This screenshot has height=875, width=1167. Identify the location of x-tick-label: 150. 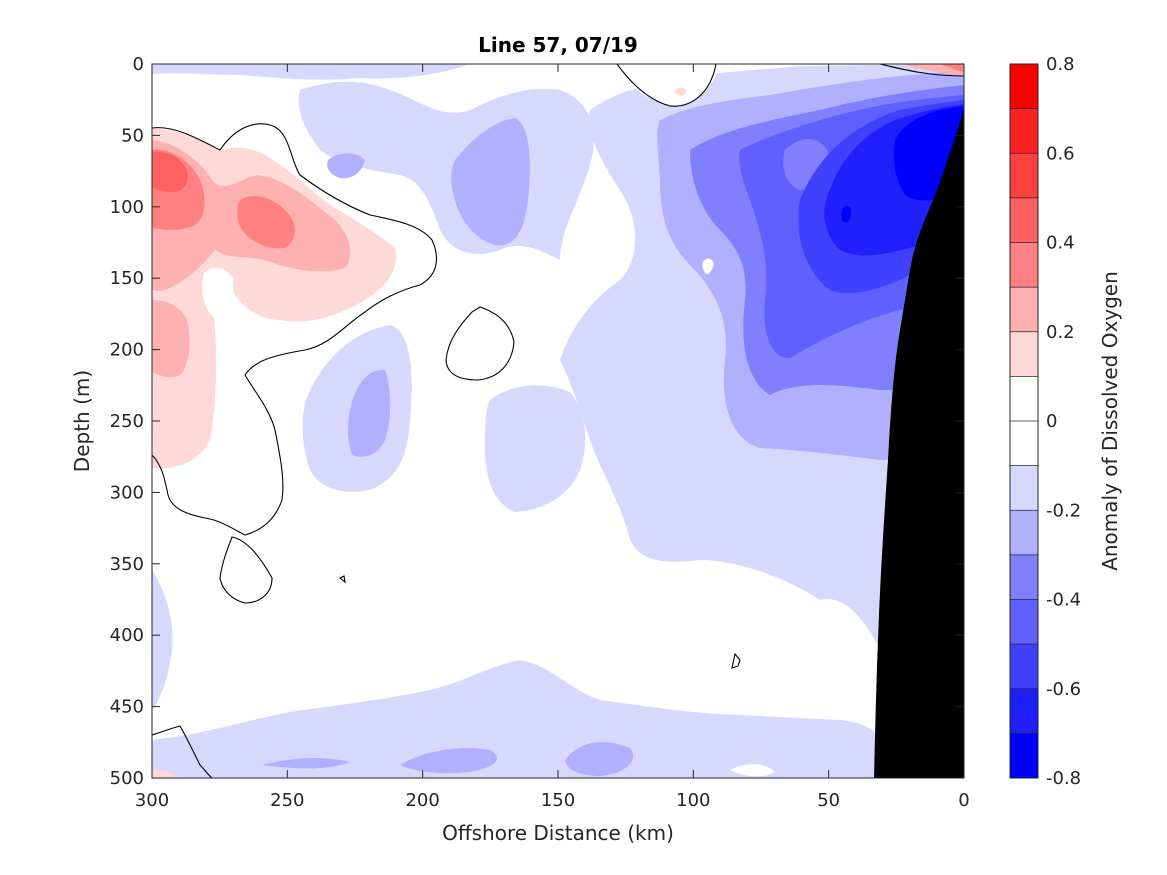
(558, 800).